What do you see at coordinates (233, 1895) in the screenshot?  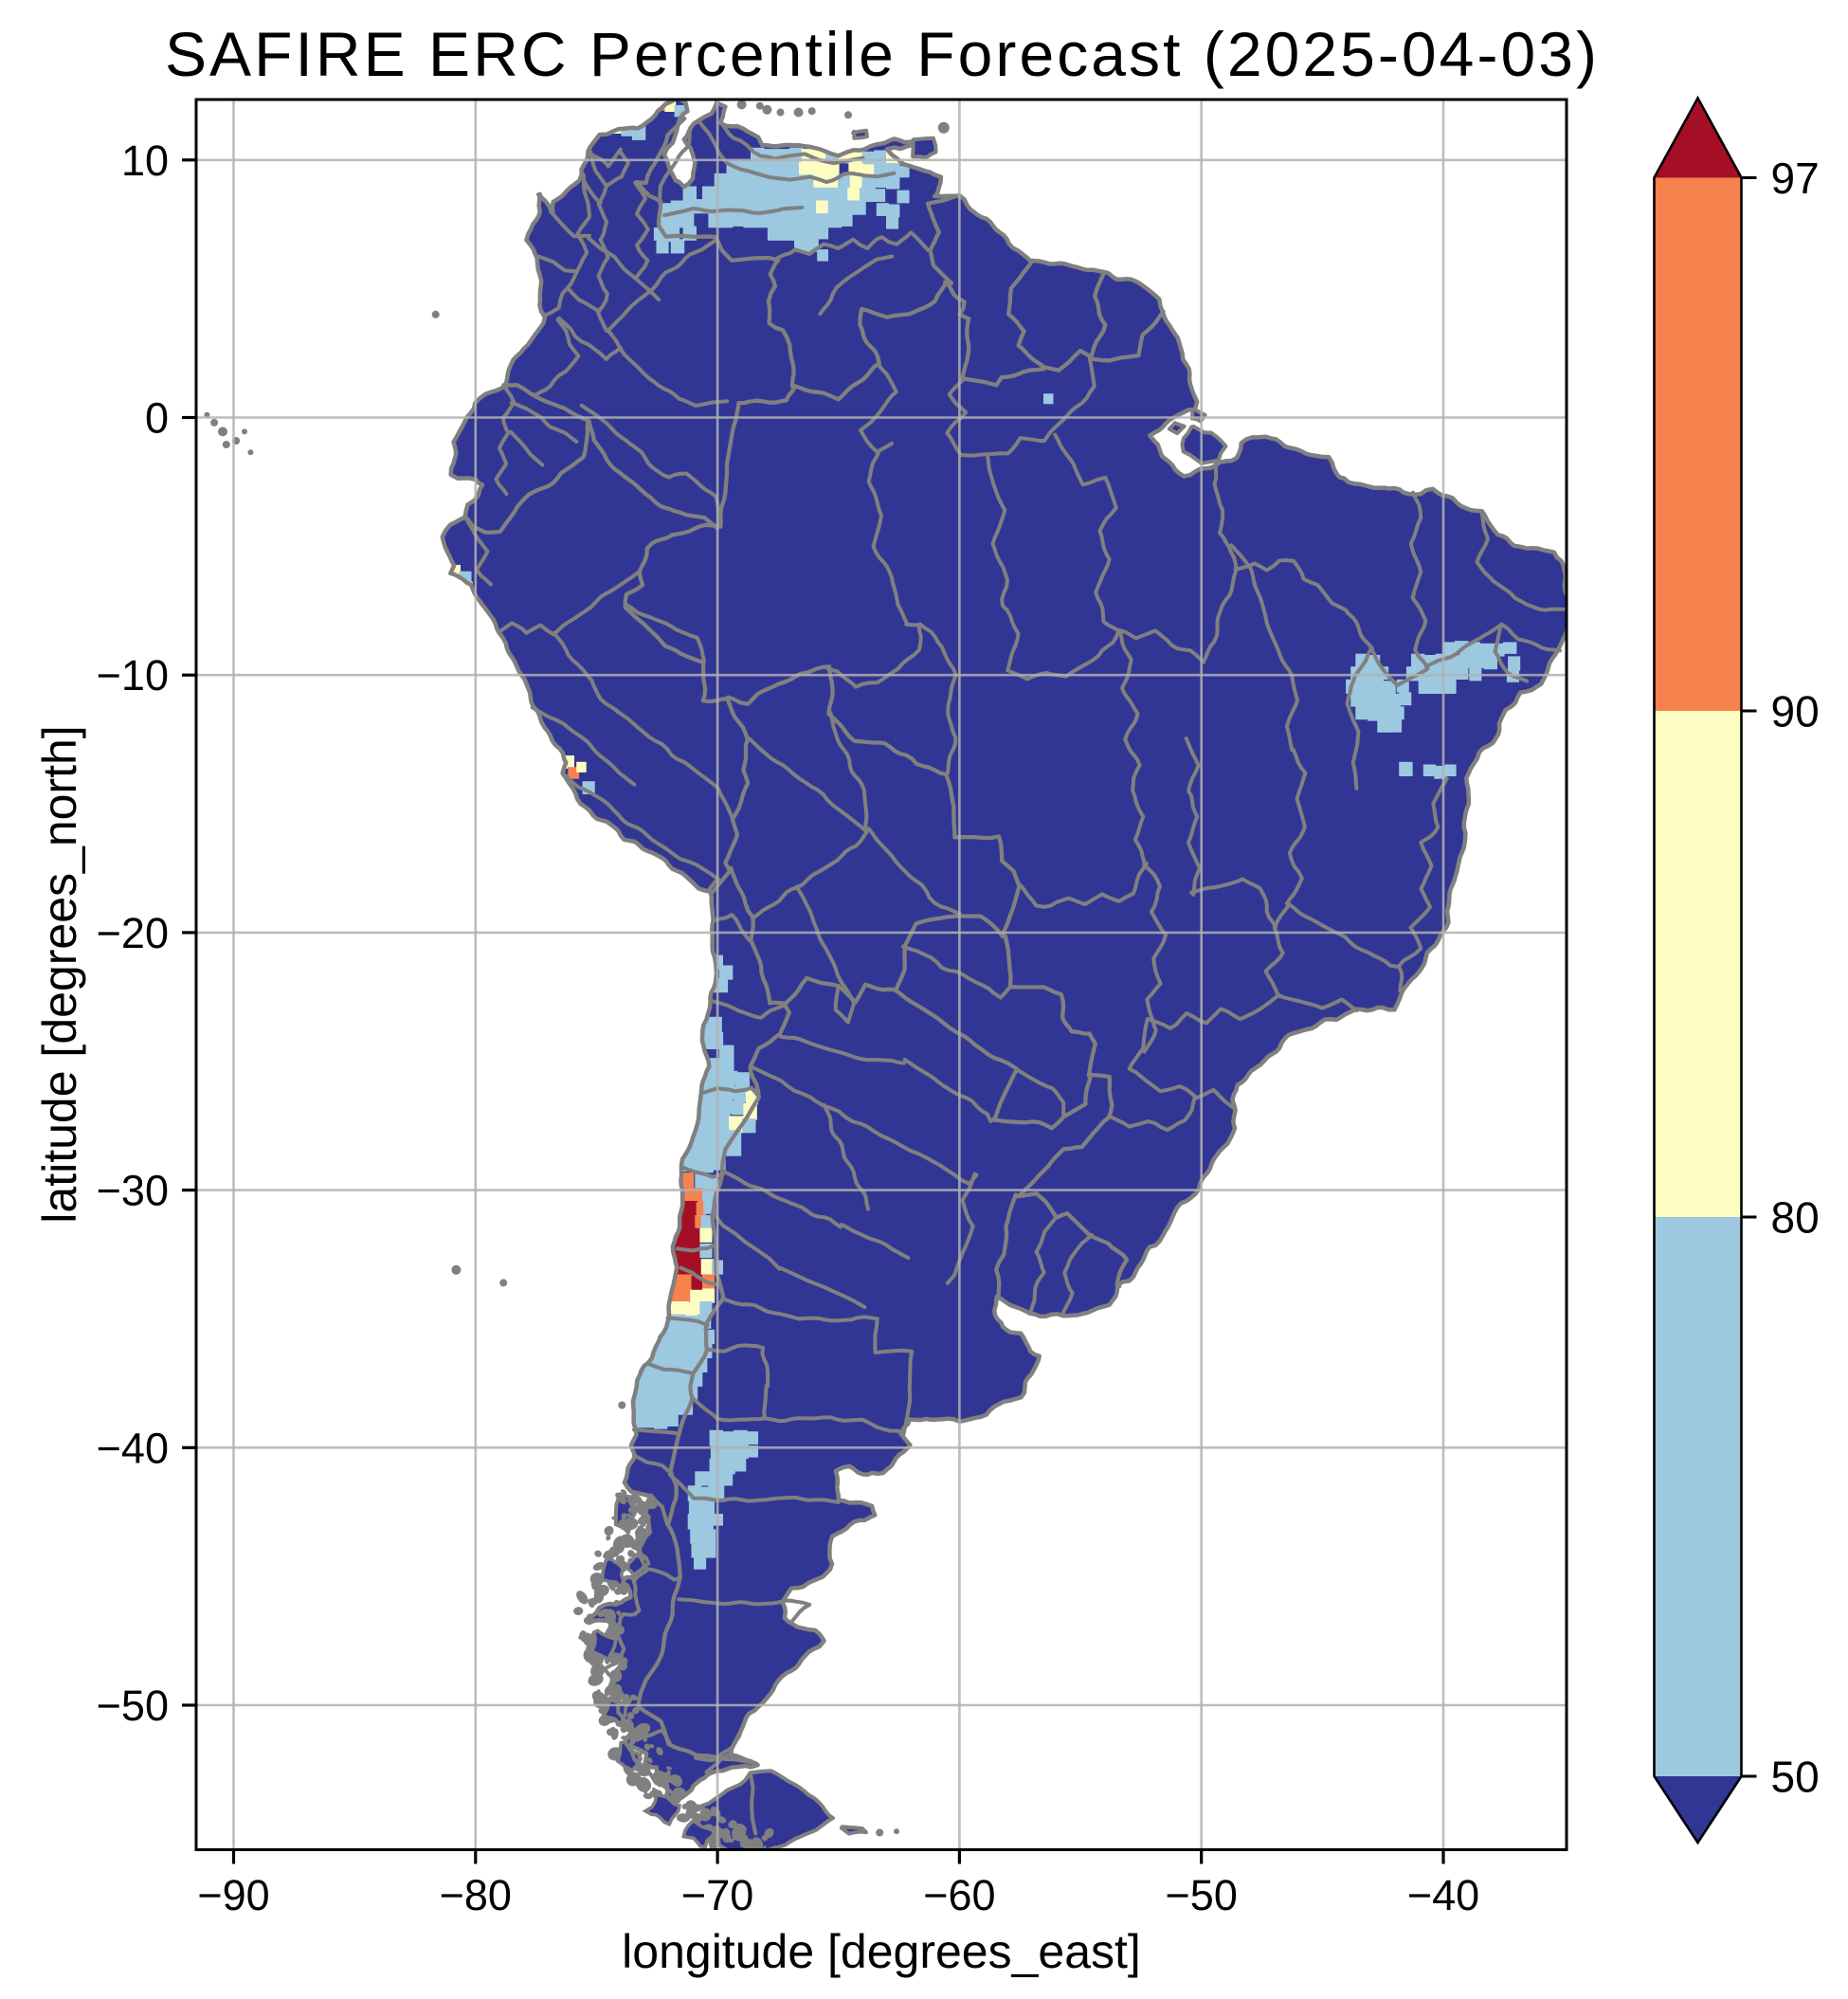 I see `svg-text: −90` at bounding box center [233, 1895].